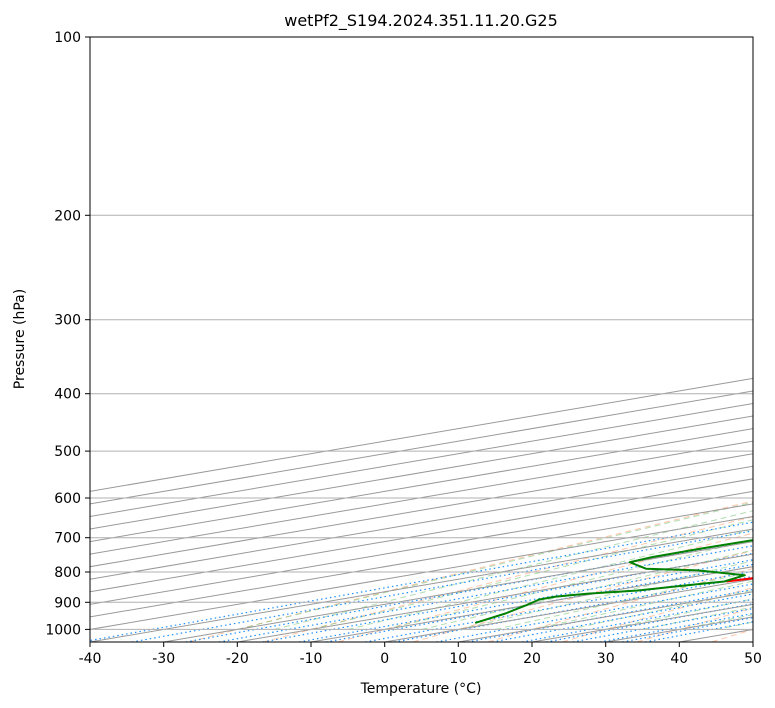  What do you see at coordinates (67, 334) in the screenshot?
I see `y-axis-ticks: 100 200 300 400 500 600 700 800 900 1000` at bounding box center [67, 334].